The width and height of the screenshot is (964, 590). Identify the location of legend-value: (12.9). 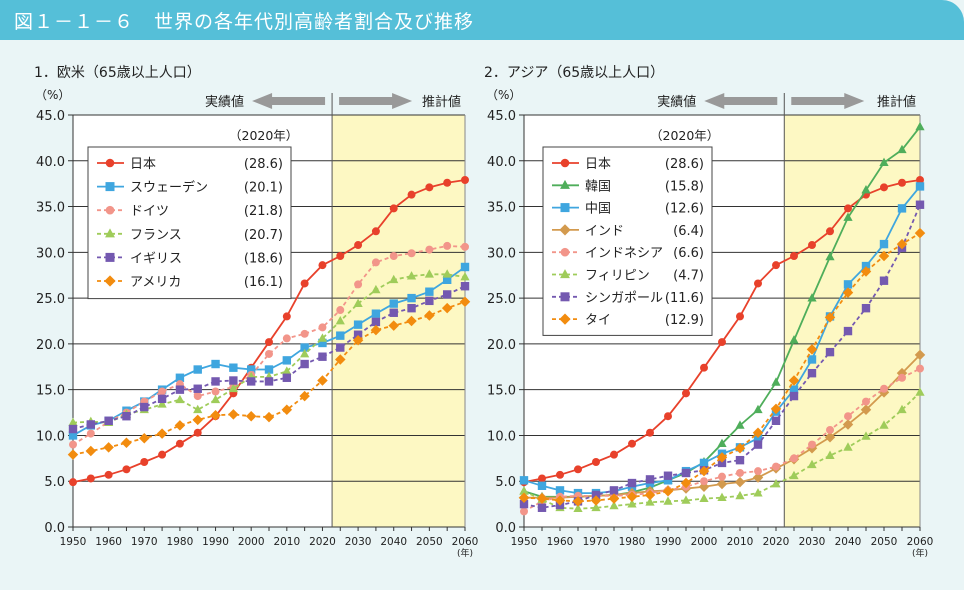
(684, 320).